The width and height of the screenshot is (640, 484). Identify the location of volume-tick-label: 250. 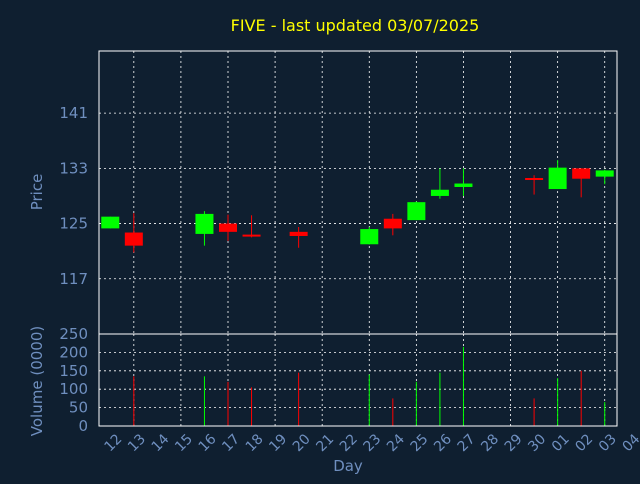
(73, 334).